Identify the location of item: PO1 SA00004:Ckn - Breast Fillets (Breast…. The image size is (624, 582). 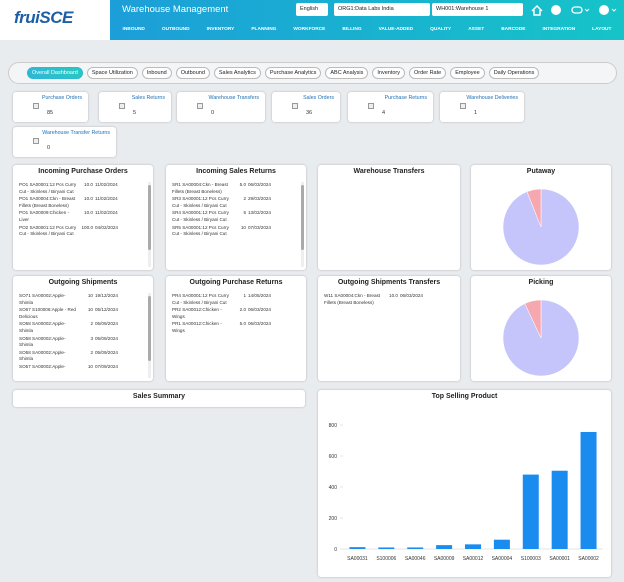
(47, 202).